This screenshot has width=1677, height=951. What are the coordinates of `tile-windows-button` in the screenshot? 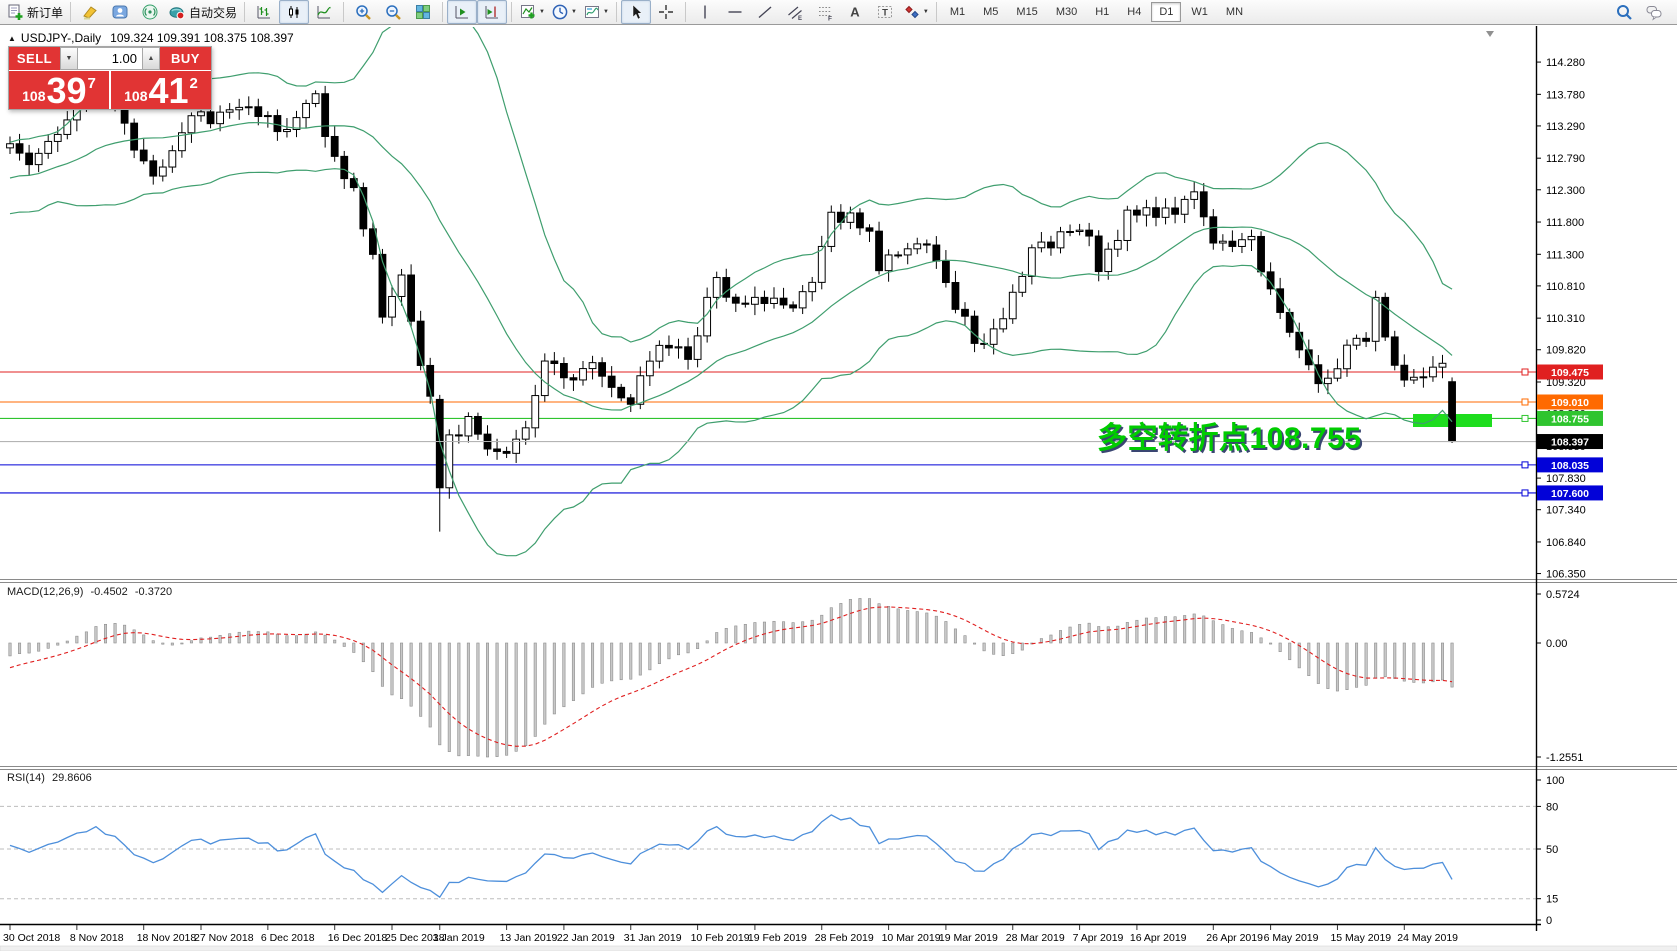 It's located at (423, 12).